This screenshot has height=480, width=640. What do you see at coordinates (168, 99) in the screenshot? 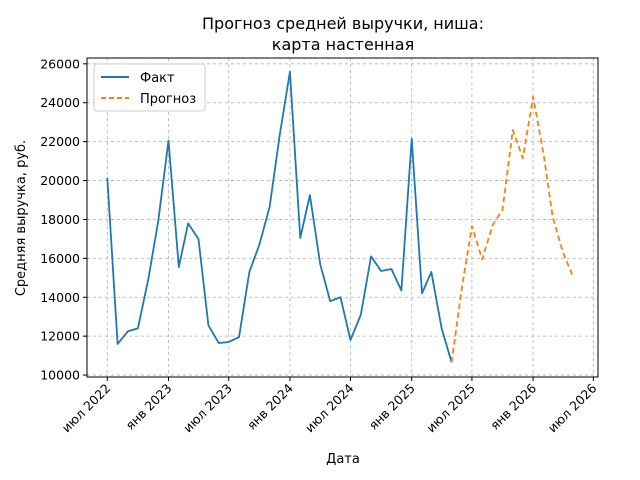
I see `legend-label-forecast: Прогноз` at bounding box center [168, 99].